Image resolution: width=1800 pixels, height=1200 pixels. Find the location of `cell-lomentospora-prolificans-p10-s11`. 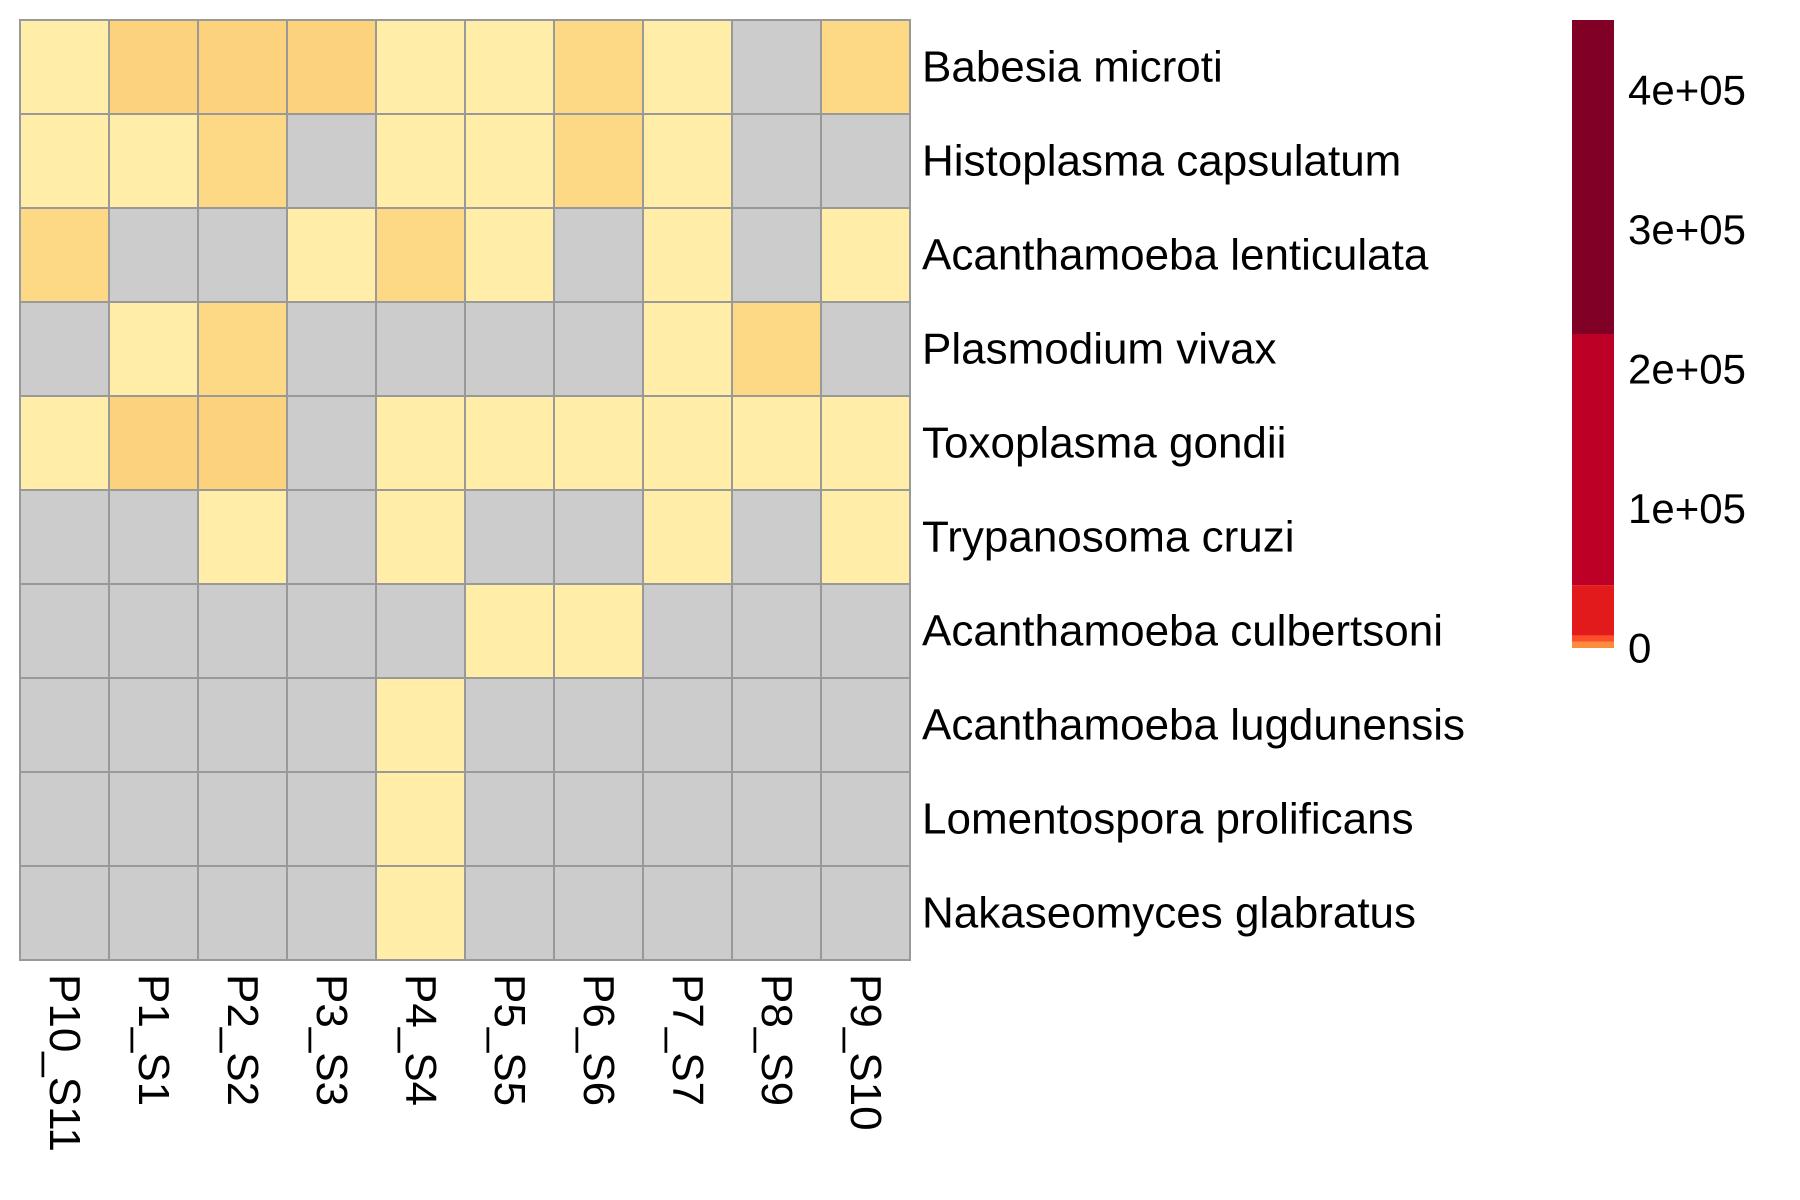

cell-lomentospora-prolificans-p10-s11 is located at coordinates (64, 819).